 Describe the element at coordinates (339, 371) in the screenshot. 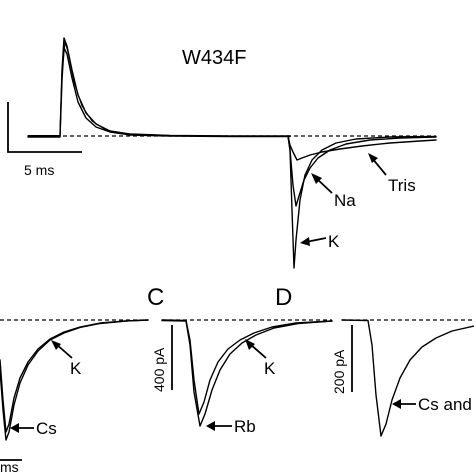

I see `panel-d-scale-label: 200 pA` at that location.